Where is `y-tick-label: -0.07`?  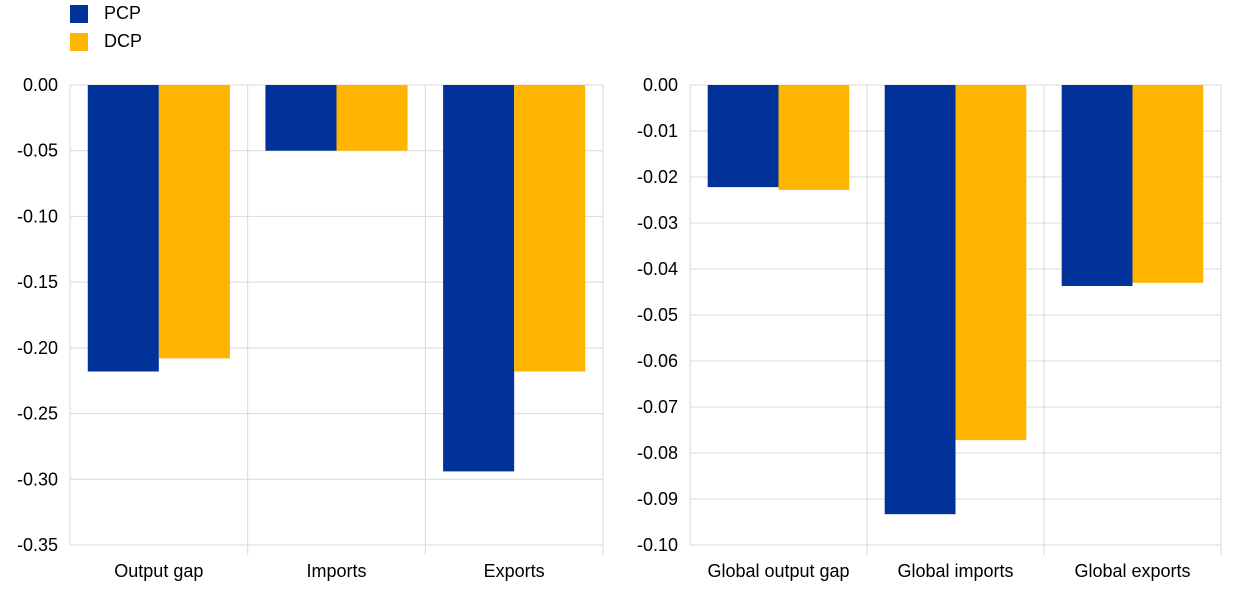
y-tick-label: -0.07 is located at coordinates (657, 407).